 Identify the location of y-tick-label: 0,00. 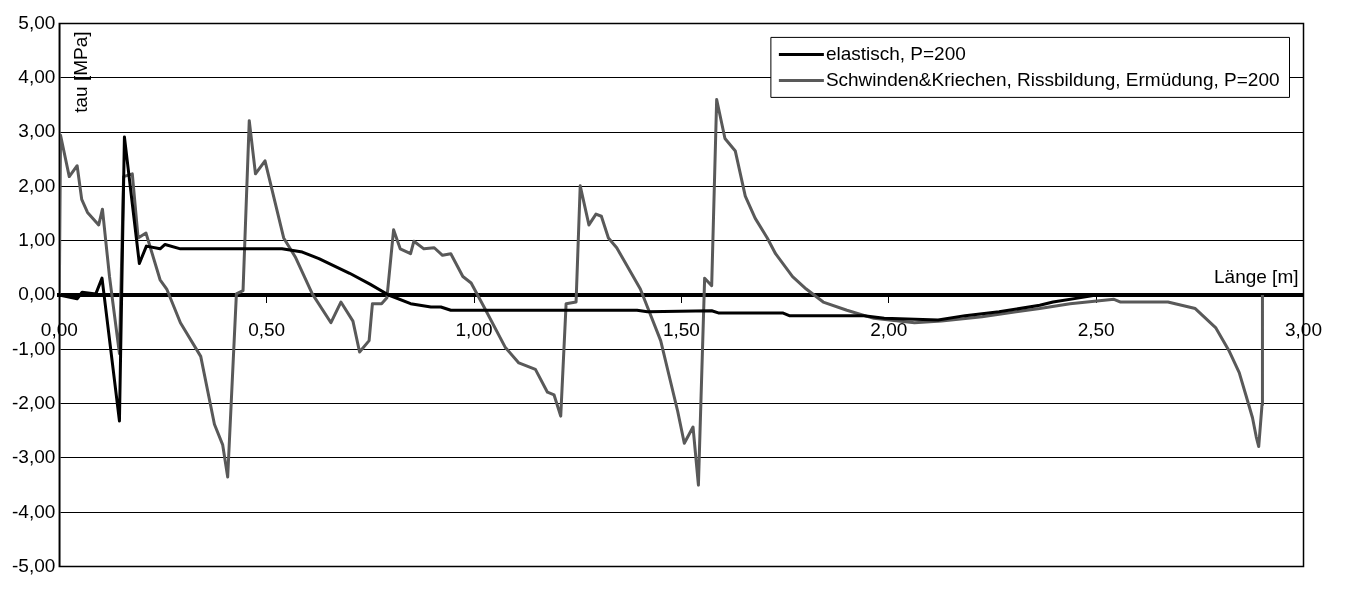
(37, 294).